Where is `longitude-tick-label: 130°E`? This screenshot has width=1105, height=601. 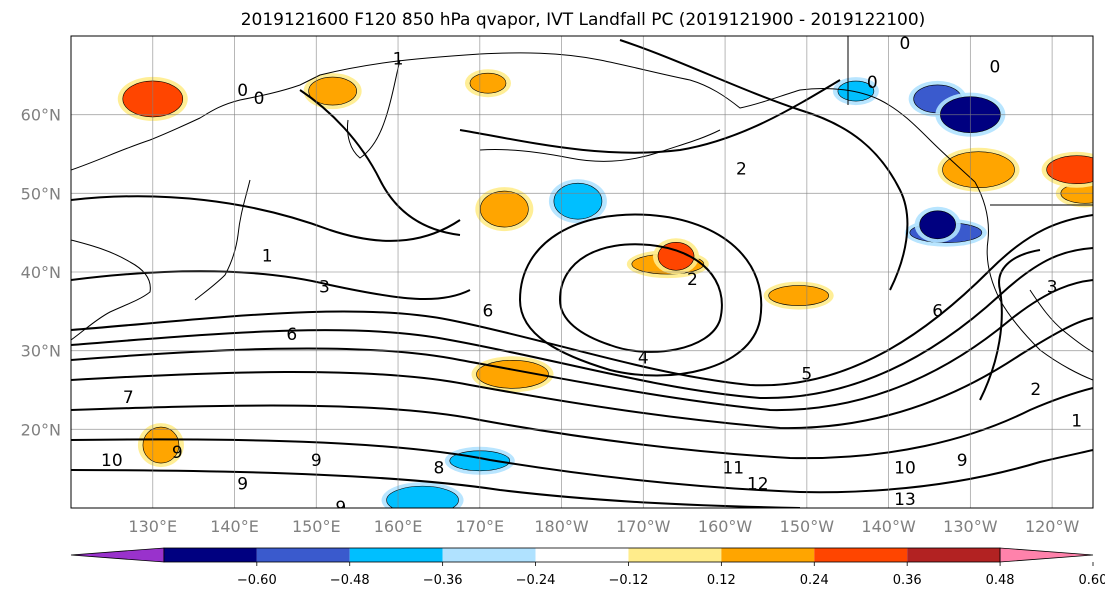
longitude-tick-label: 130°E is located at coordinates (152, 526).